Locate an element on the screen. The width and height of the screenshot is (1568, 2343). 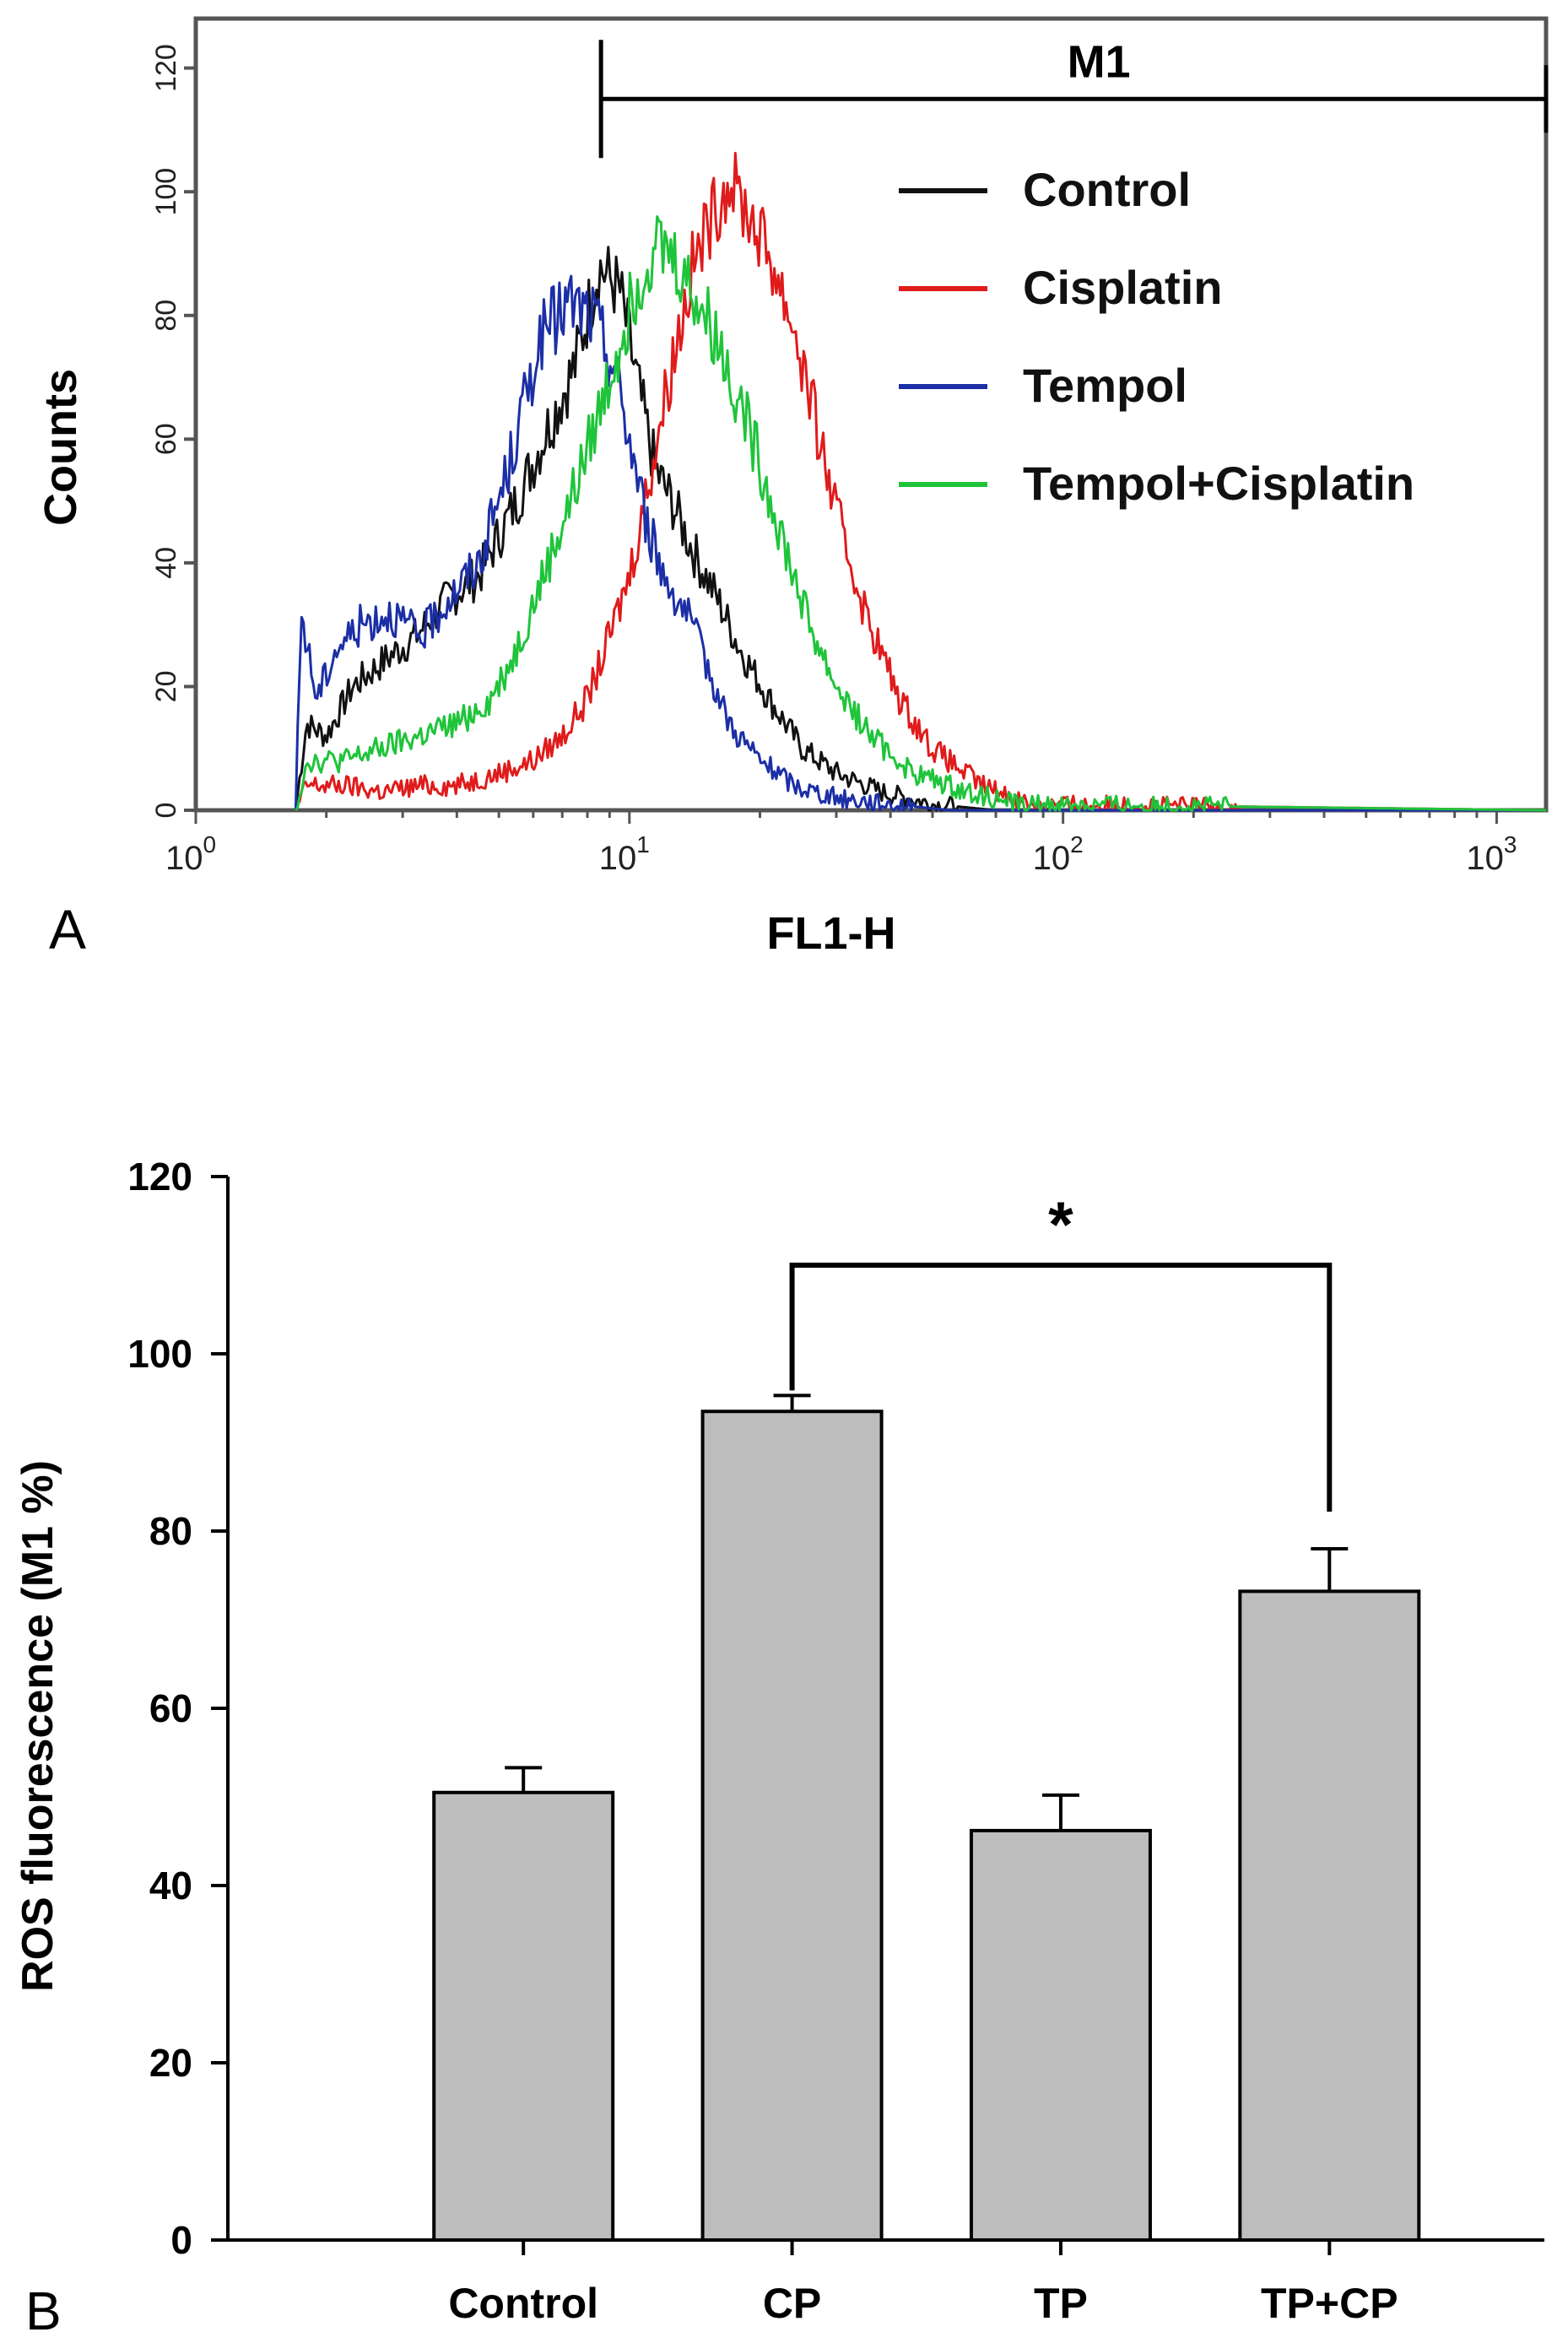
x-tick-label: 10² is located at coordinates (1058, 854).